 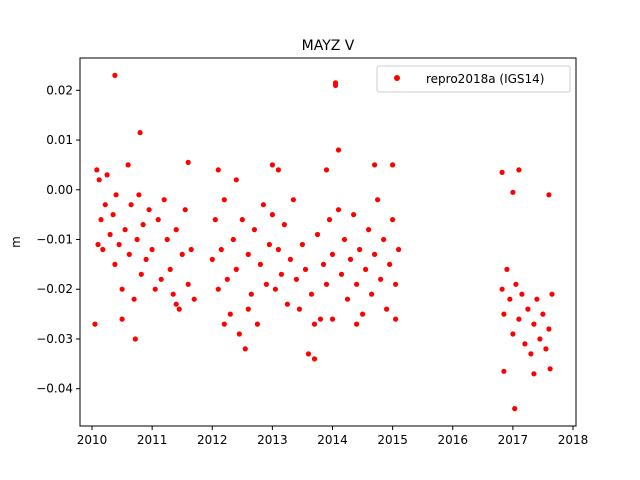 I want to click on x-tick-label: 2017, so click(x=513, y=440).